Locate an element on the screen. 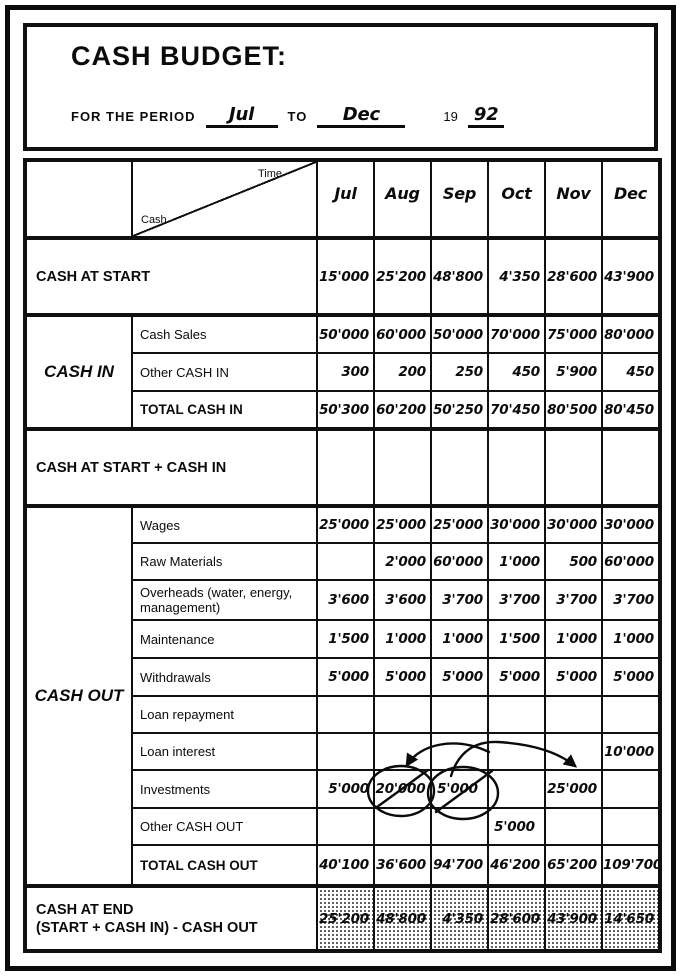 The image size is (681, 976). value-cell: 48'800 is located at coordinates (459, 276).